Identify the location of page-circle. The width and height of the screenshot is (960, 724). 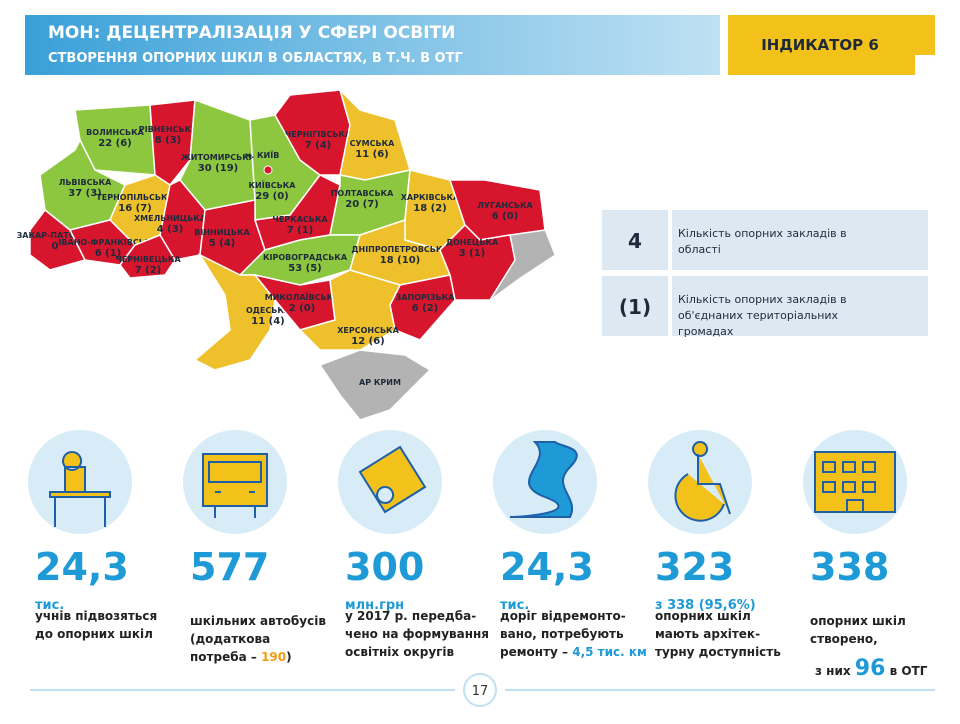
(480, 690).